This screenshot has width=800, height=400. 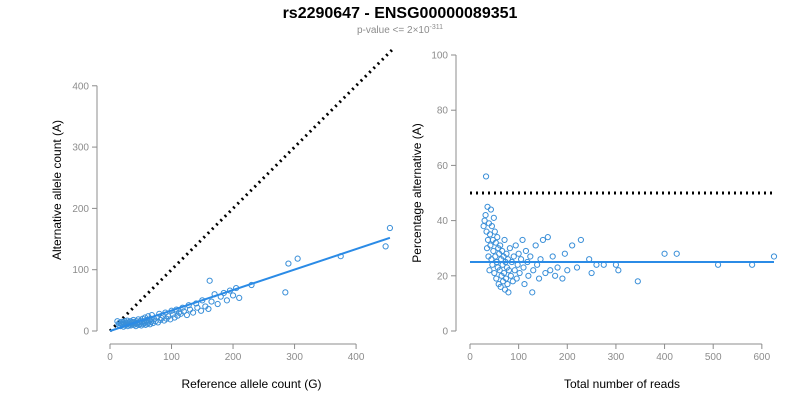 I want to click on subtitle-base: 10, so click(x=424, y=30).